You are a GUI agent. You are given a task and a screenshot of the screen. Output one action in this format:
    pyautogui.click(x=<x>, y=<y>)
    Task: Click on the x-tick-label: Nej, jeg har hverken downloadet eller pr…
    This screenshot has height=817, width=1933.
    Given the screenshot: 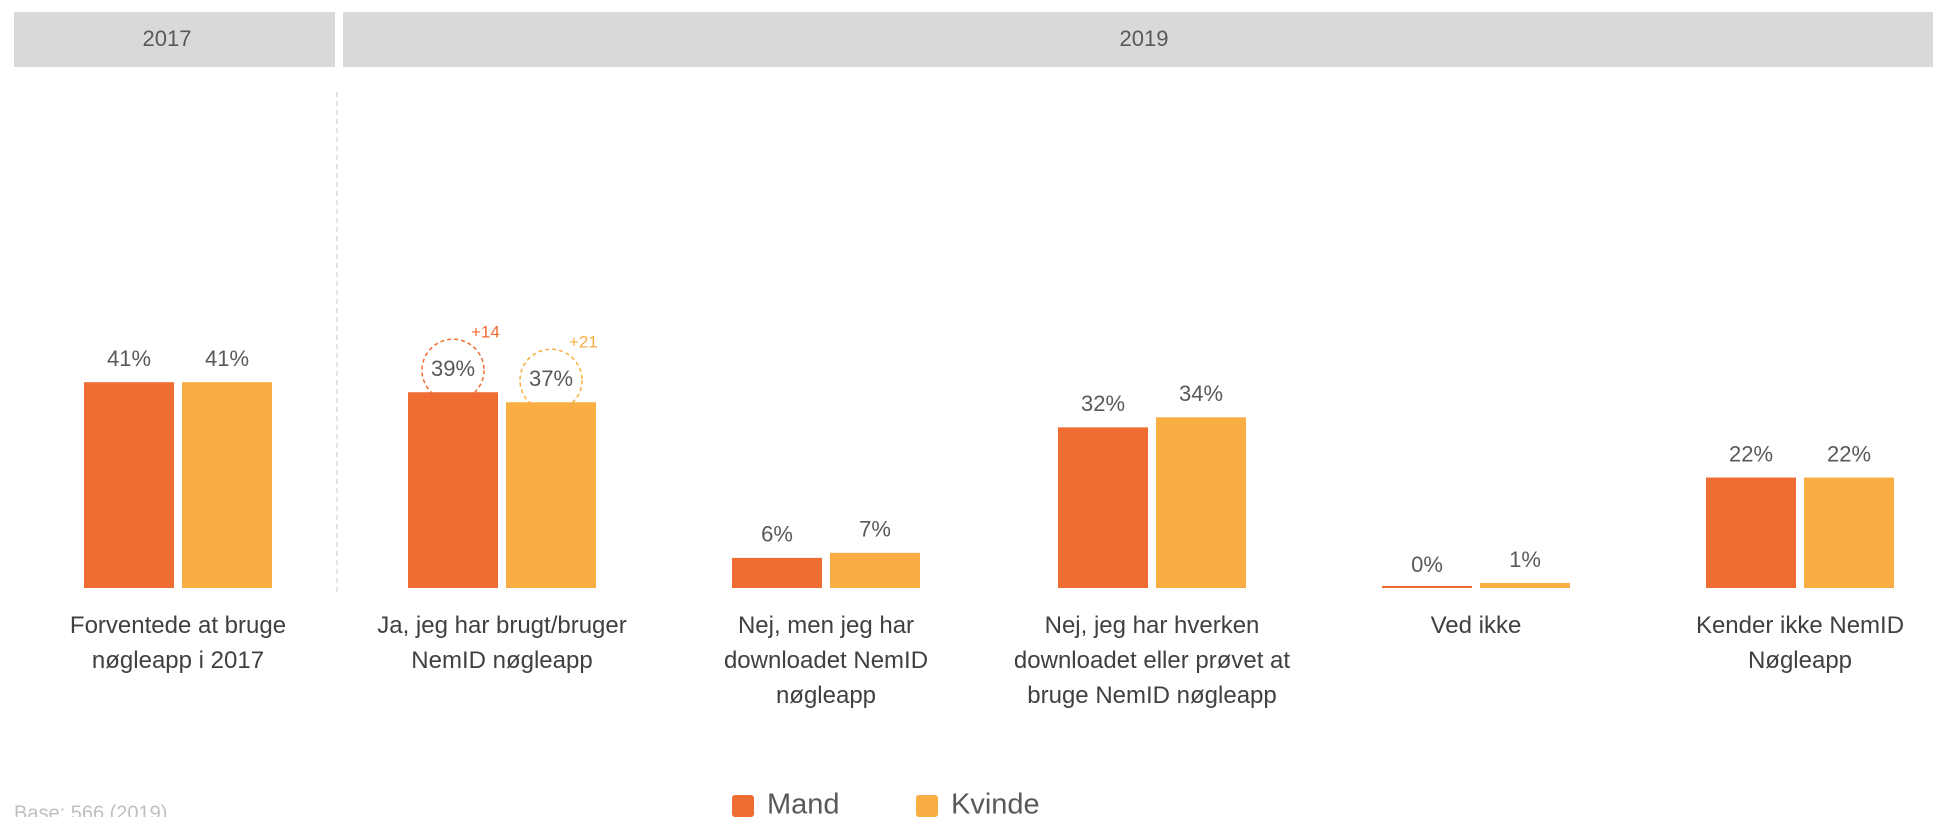 What is the action you would take?
    pyautogui.click(x=1152, y=660)
    